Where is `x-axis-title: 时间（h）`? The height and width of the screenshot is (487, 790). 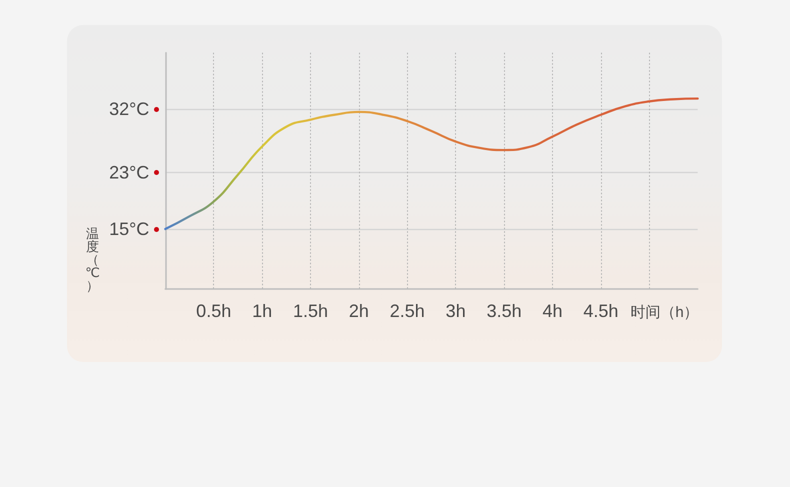 x-axis-title: 时间（h） is located at coordinates (664, 313).